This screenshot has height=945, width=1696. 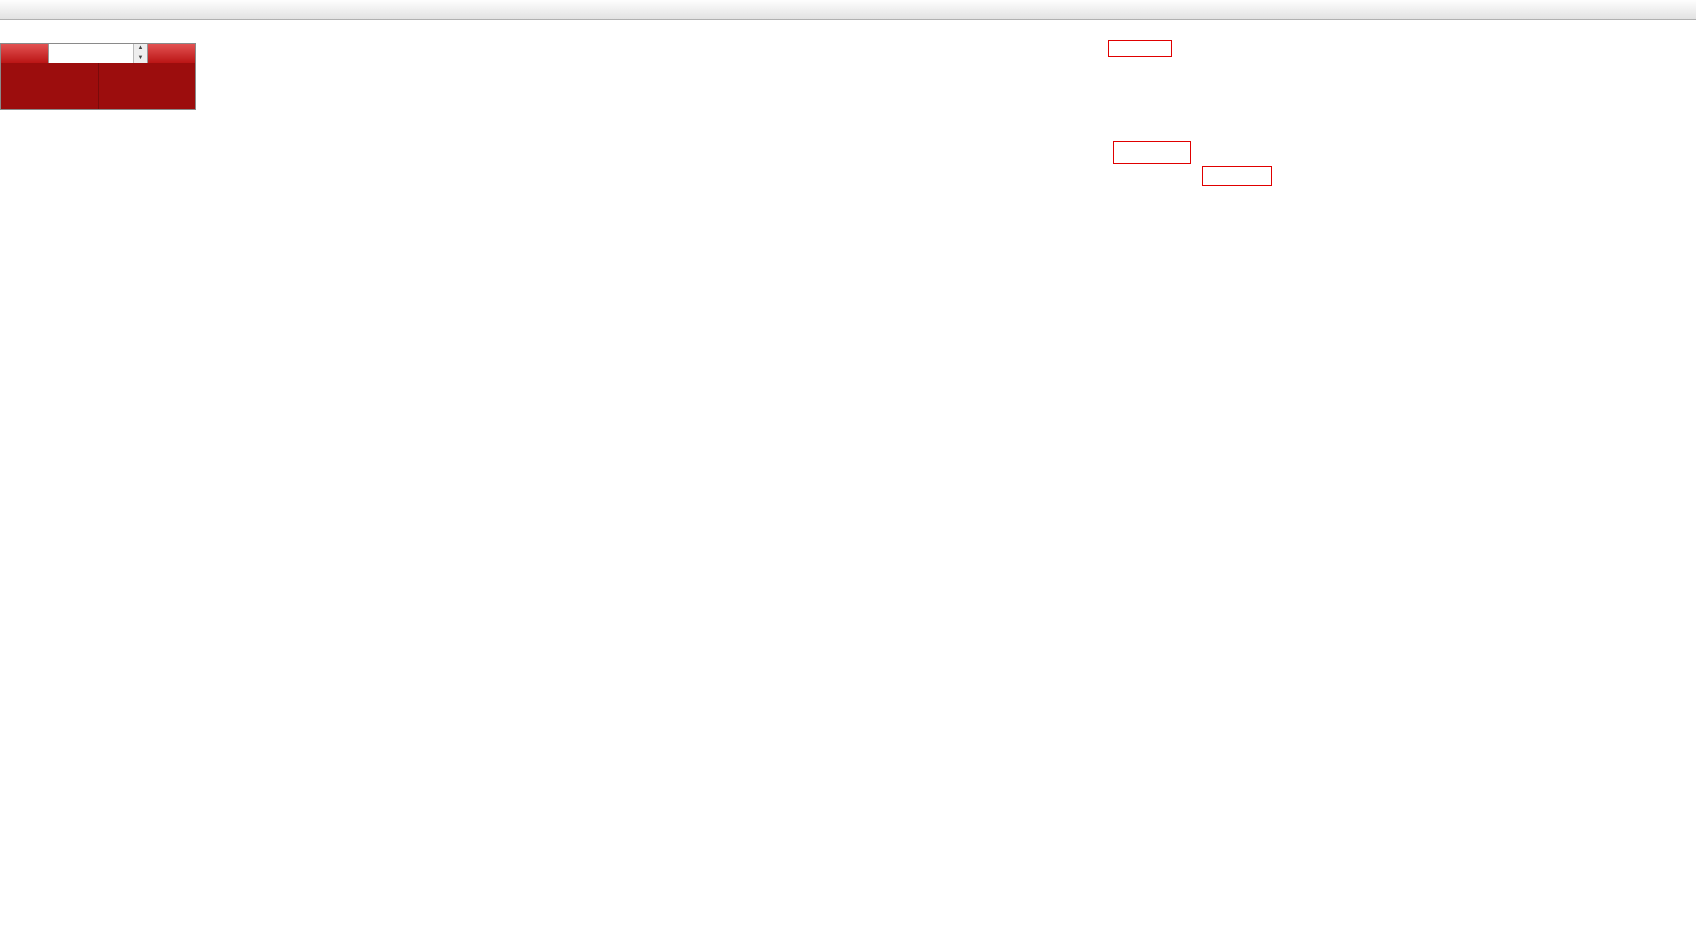 What do you see at coordinates (1670, 473) in the screenshot?
I see `price-axis` at bounding box center [1670, 473].